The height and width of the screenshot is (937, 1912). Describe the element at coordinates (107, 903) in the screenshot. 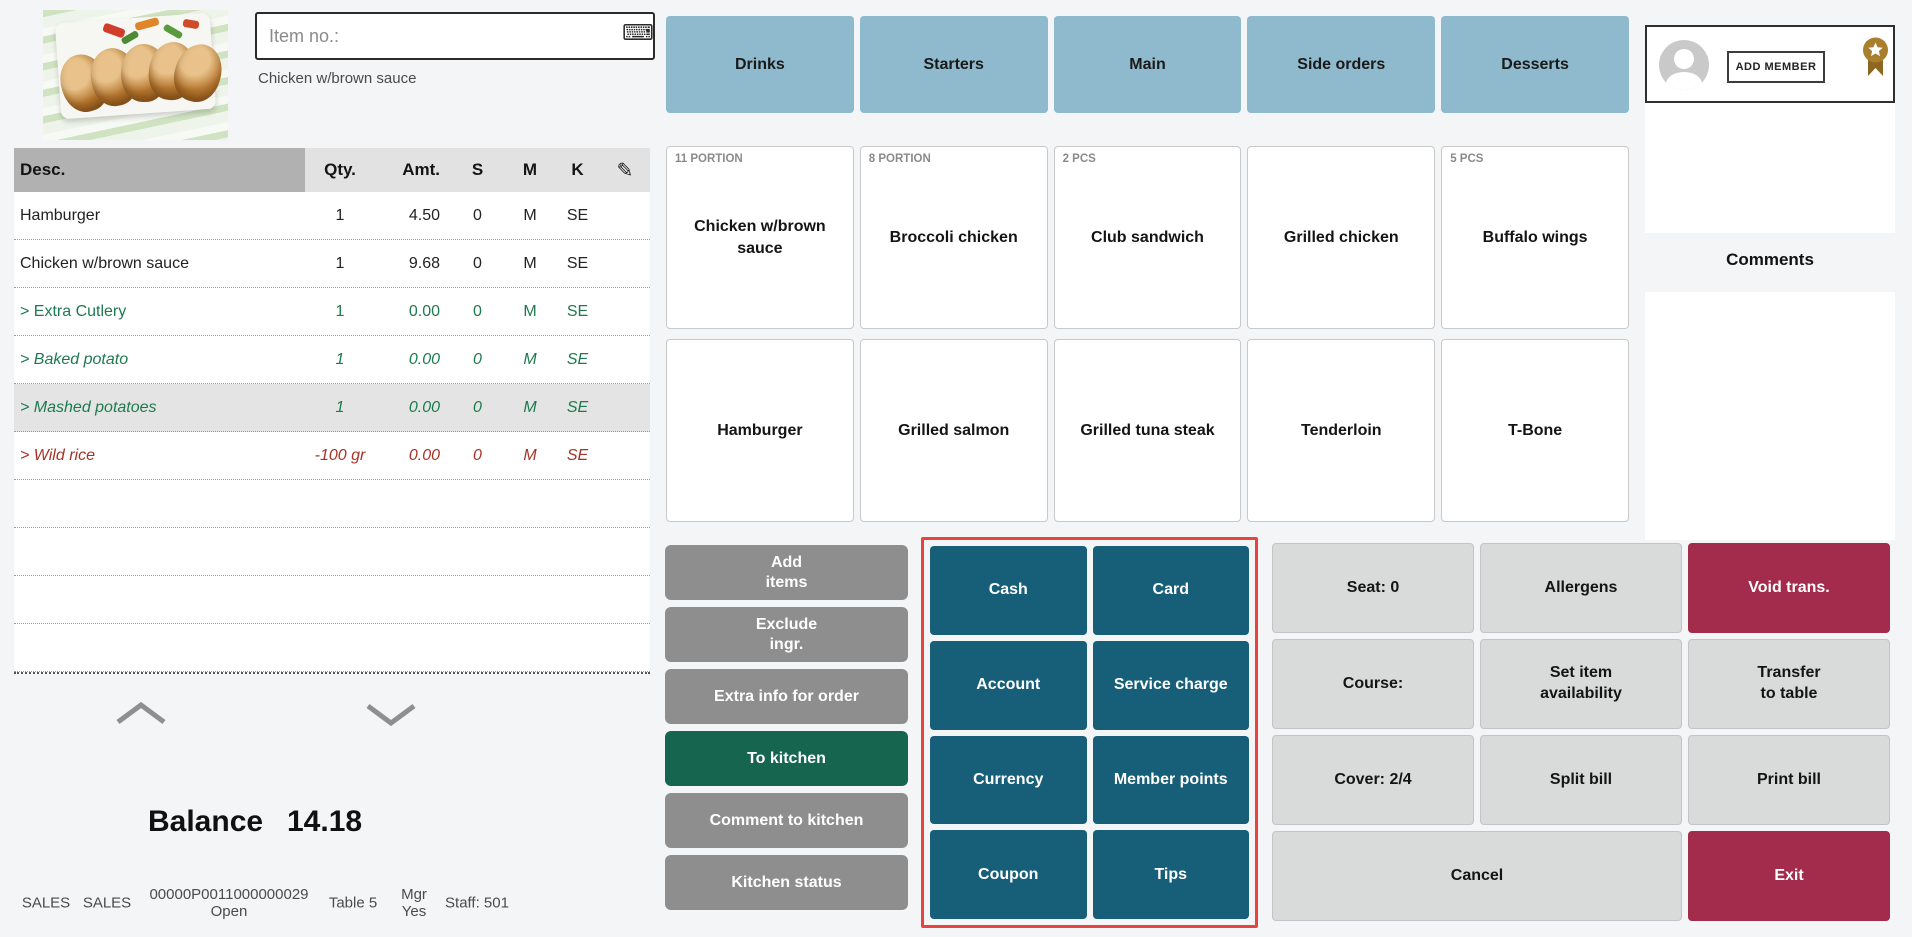

I see `status-sales-2: SALES` at that location.